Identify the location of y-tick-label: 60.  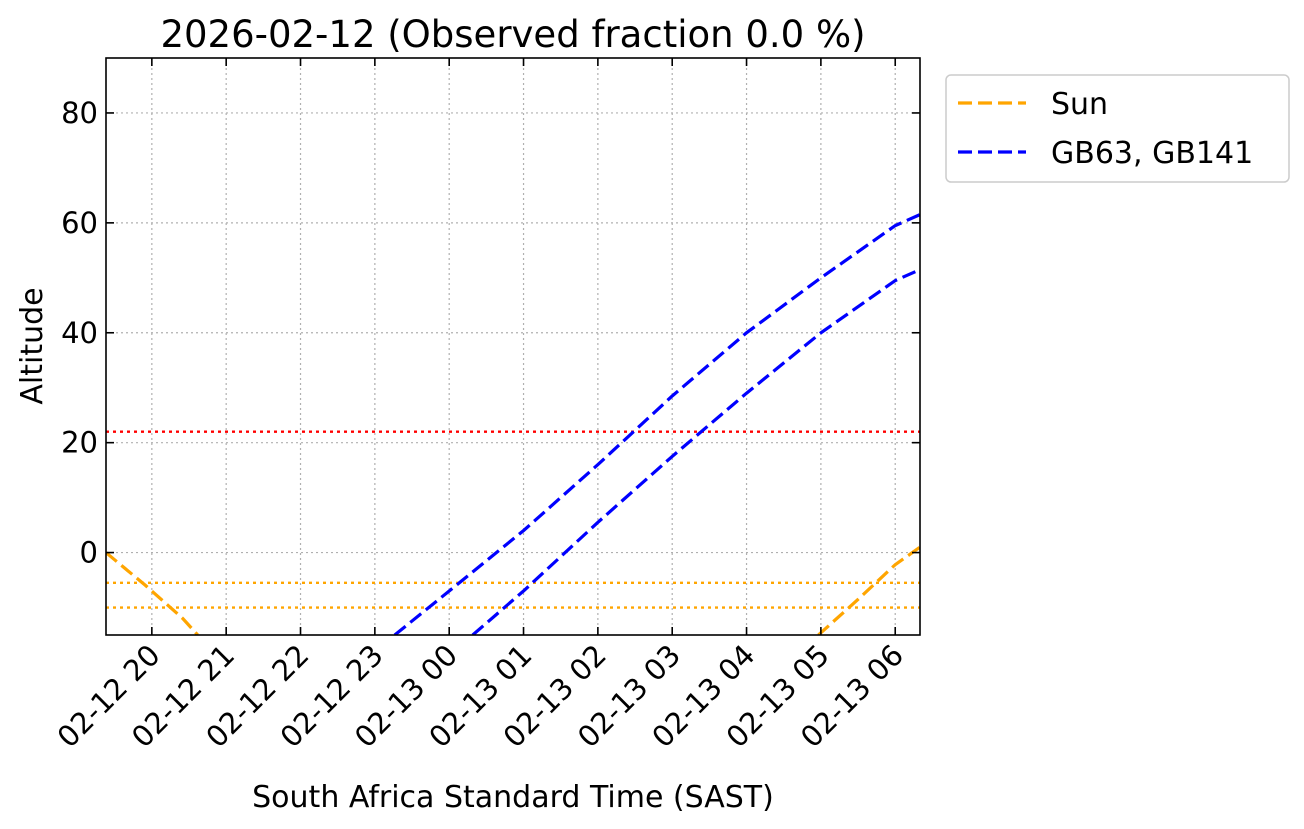
(79, 223).